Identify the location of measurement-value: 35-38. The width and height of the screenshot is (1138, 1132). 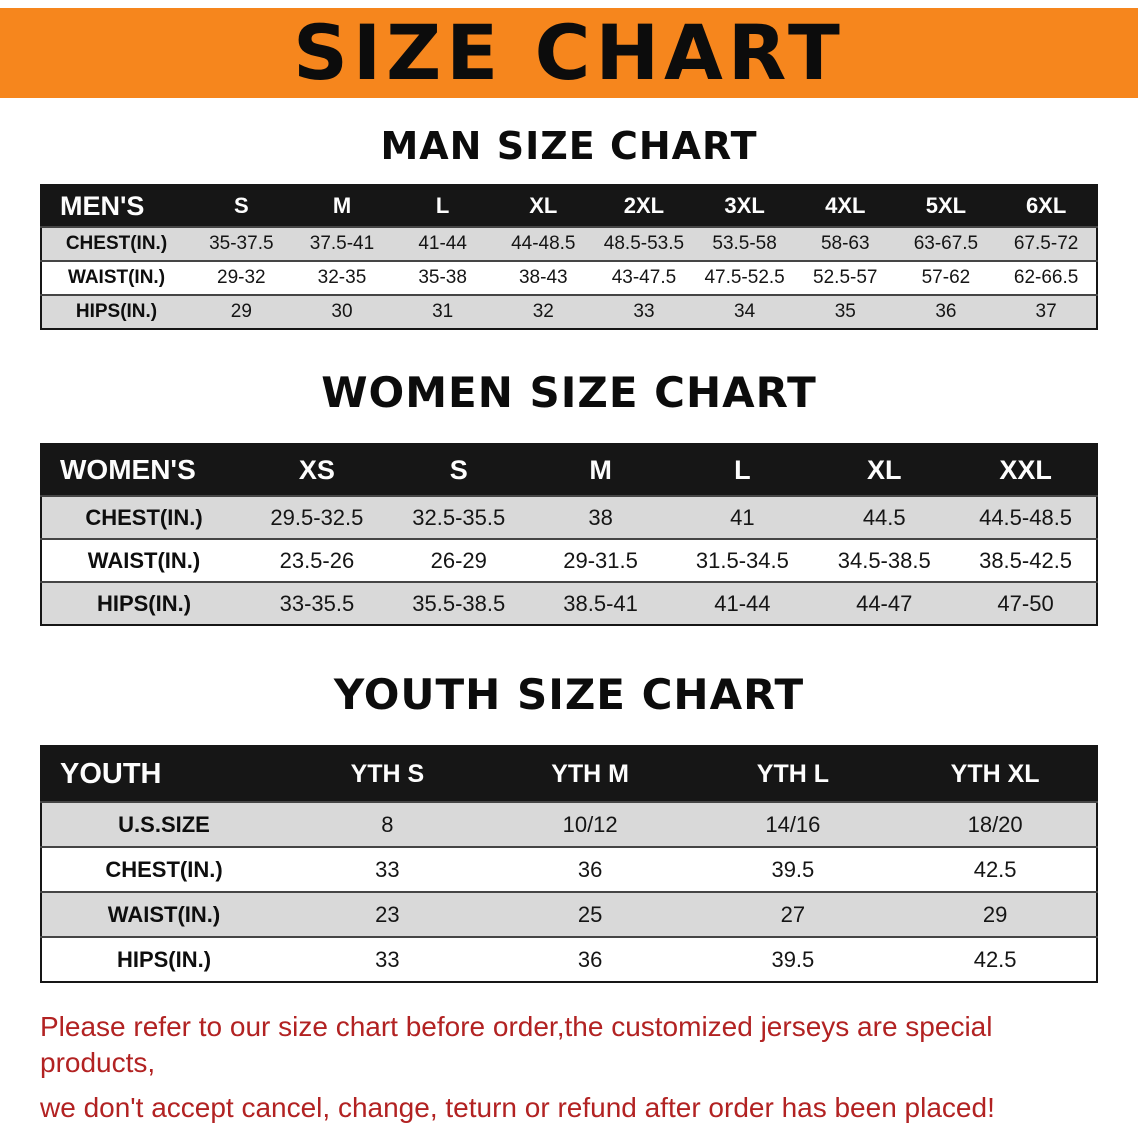
(442, 277).